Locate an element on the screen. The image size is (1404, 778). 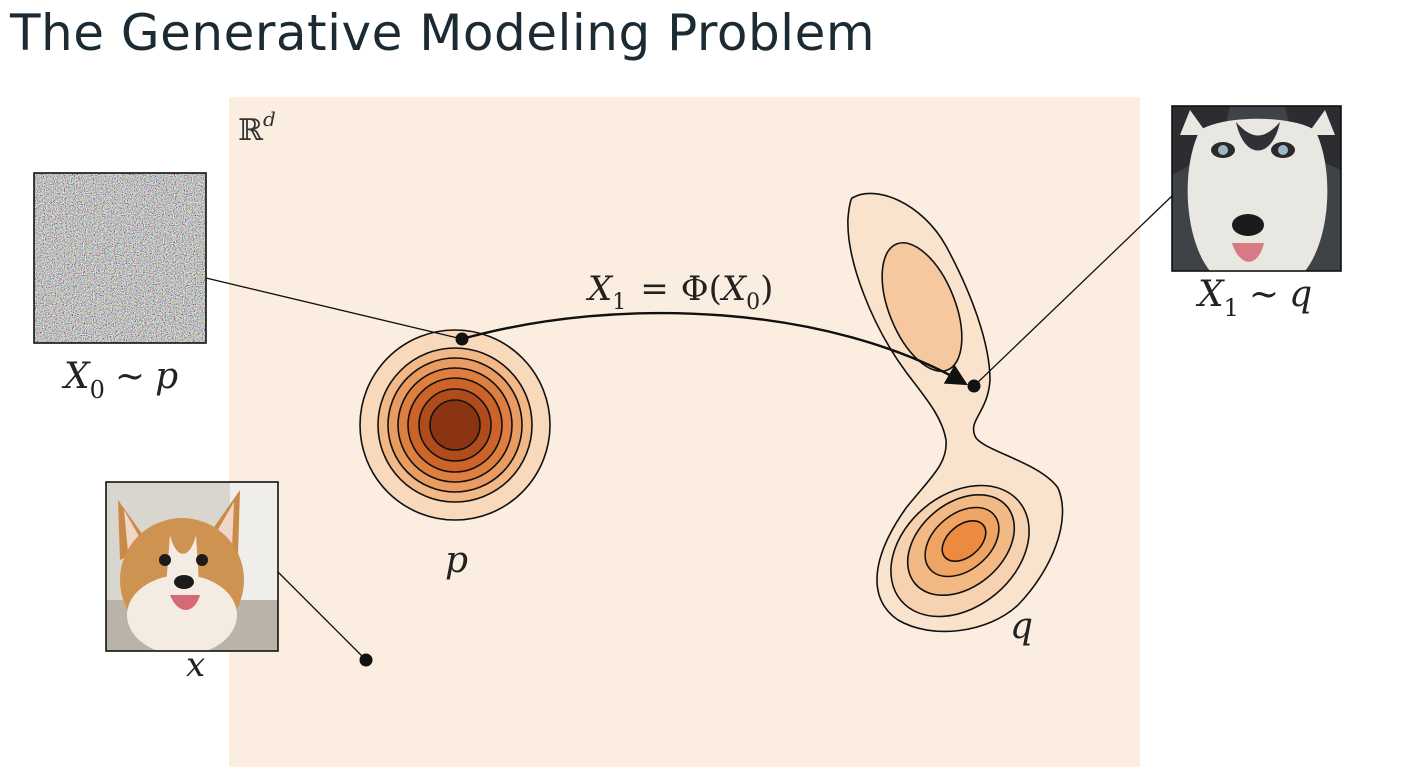
corgi-photo-frame is located at coordinates (192, 566).